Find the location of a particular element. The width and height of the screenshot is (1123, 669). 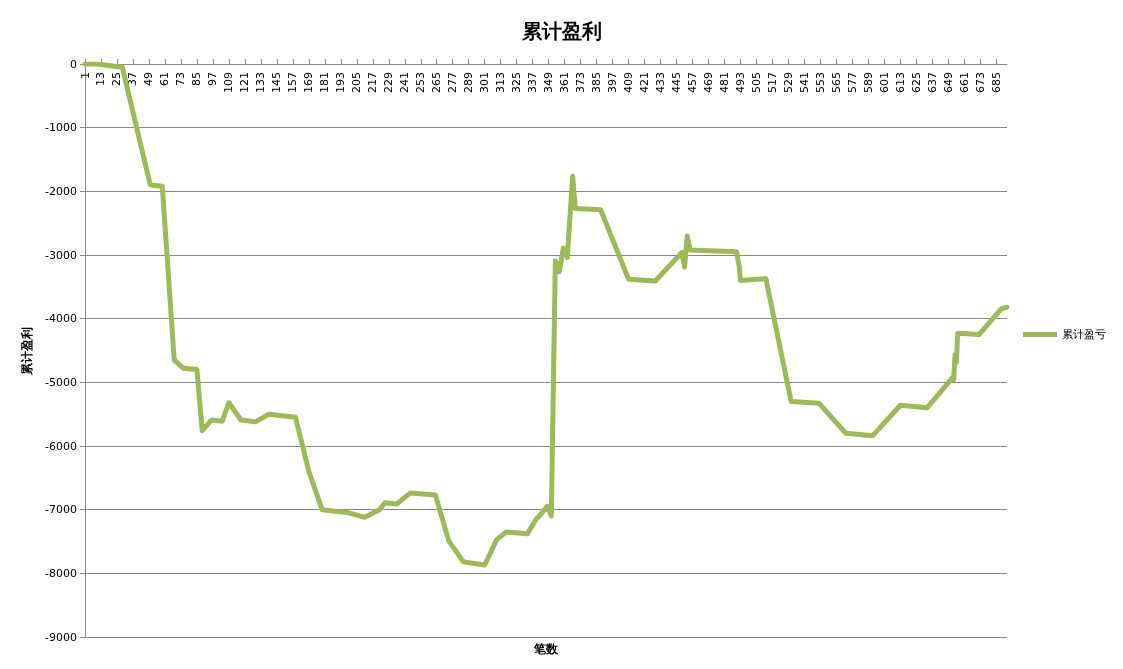

x-tick-label: 397 is located at coordinates (613, 82).